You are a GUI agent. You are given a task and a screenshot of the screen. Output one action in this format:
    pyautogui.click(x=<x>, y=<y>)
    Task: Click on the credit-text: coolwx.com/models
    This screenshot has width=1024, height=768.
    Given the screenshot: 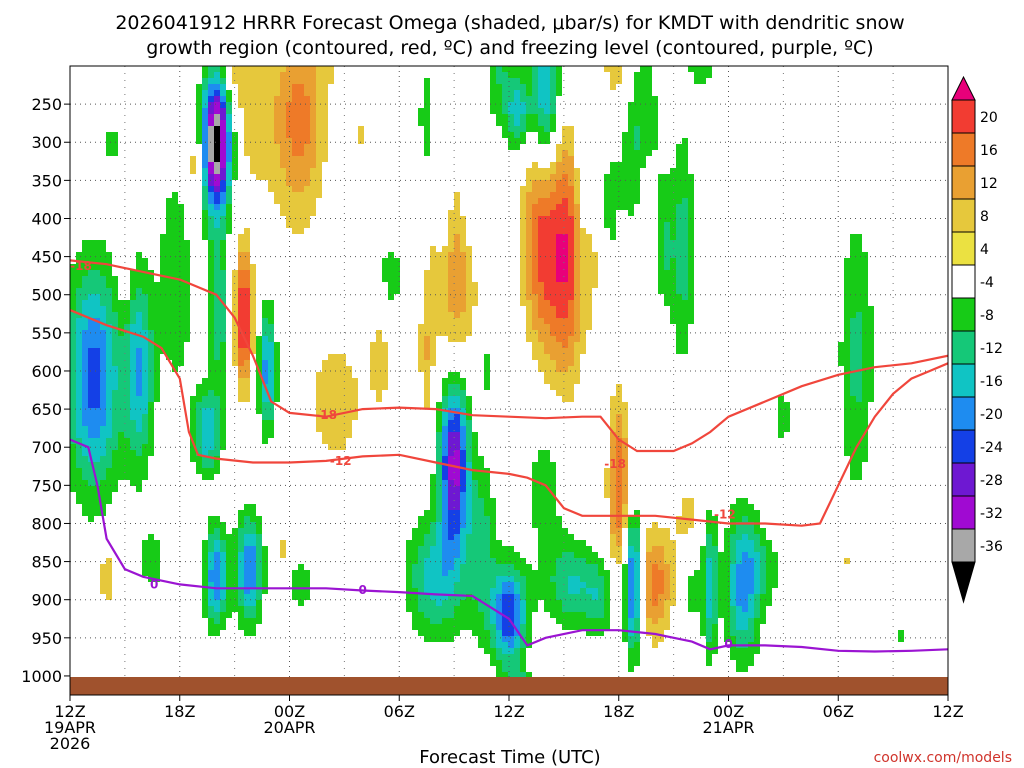 What is the action you would take?
    pyautogui.click(x=943, y=758)
    